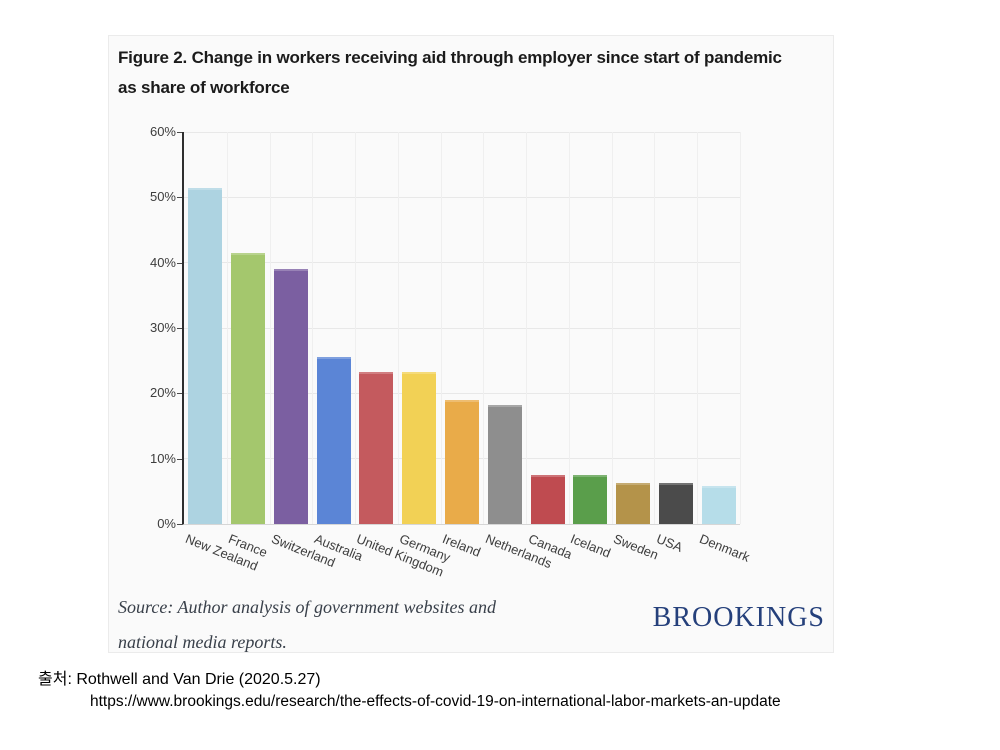 This screenshot has width=1000, height=750. Describe the element at coordinates (633, 503) in the screenshot. I see `bar-sweden` at that location.